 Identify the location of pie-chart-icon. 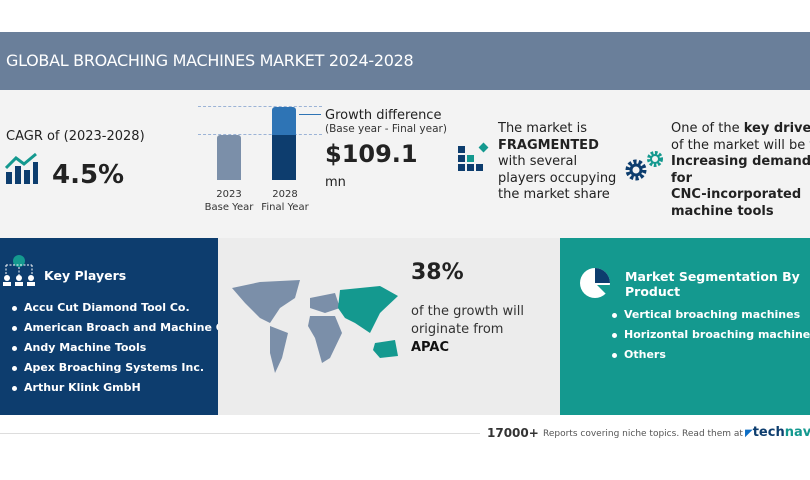
(595, 283).